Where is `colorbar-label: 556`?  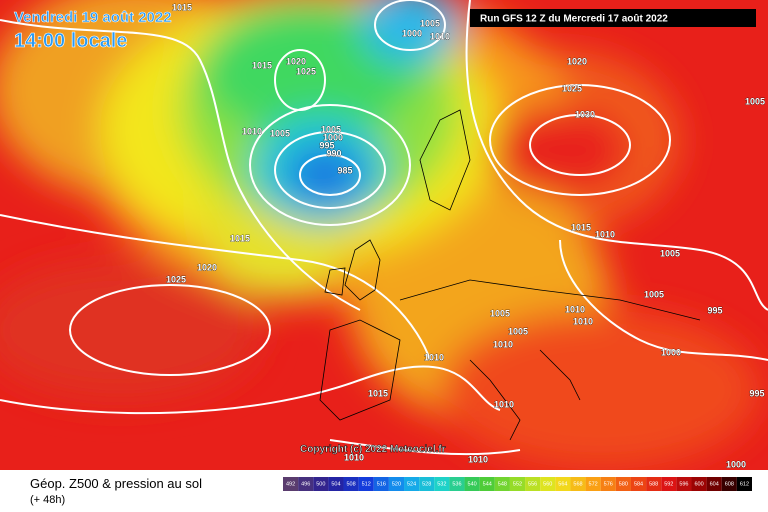
colorbar-label: 556 is located at coordinates (532, 484).